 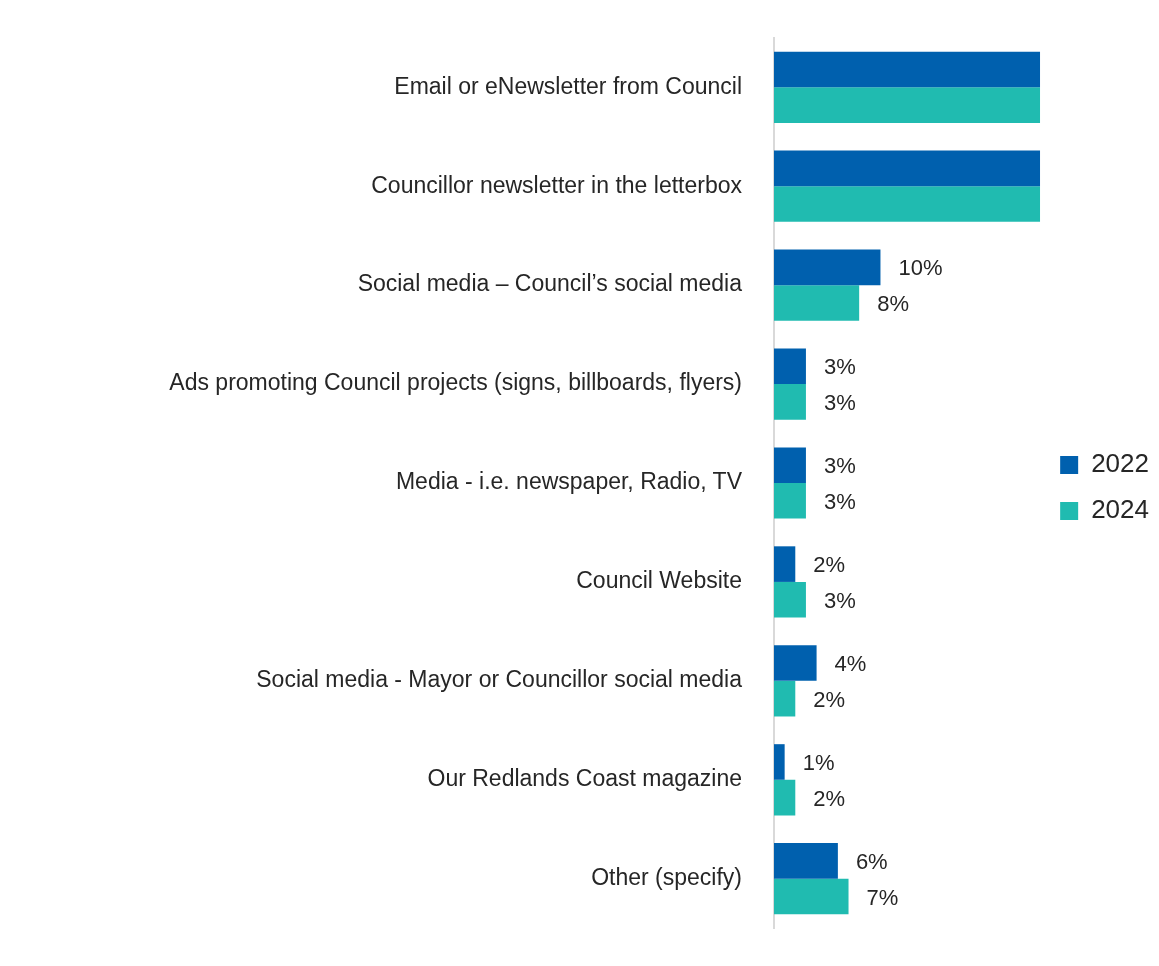 I want to click on legend-label: 2024, so click(x=1120, y=509).